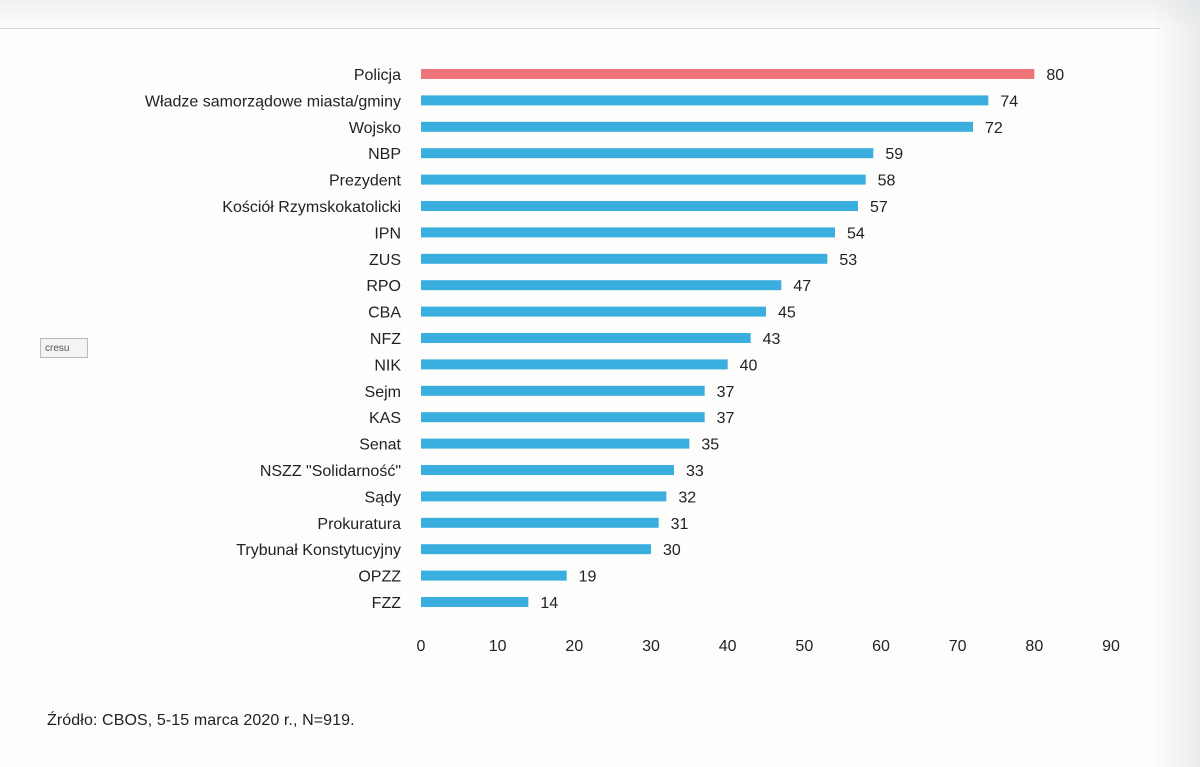 This screenshot has width=1200, height=767. Describe the element at coordinates (385, 339) in the screenshot. I see `category-label: NFZ` at that location.